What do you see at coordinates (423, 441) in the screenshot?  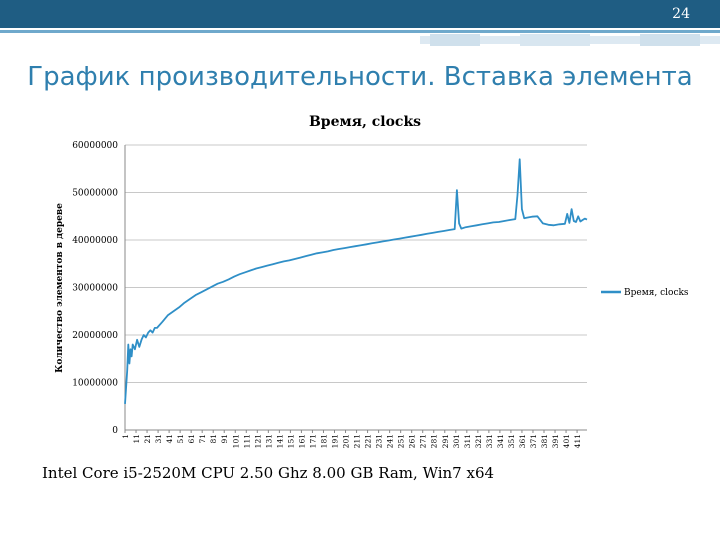 I see `x-tick-label-27: 271` at bounding box center [423, 441].